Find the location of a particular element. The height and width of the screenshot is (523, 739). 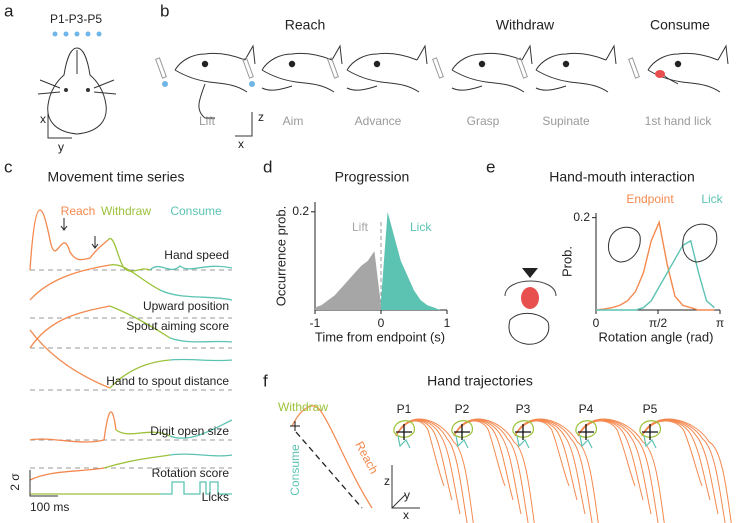

x-axis-label: Rotation angle (rad) is located at coordinates (656, 336).